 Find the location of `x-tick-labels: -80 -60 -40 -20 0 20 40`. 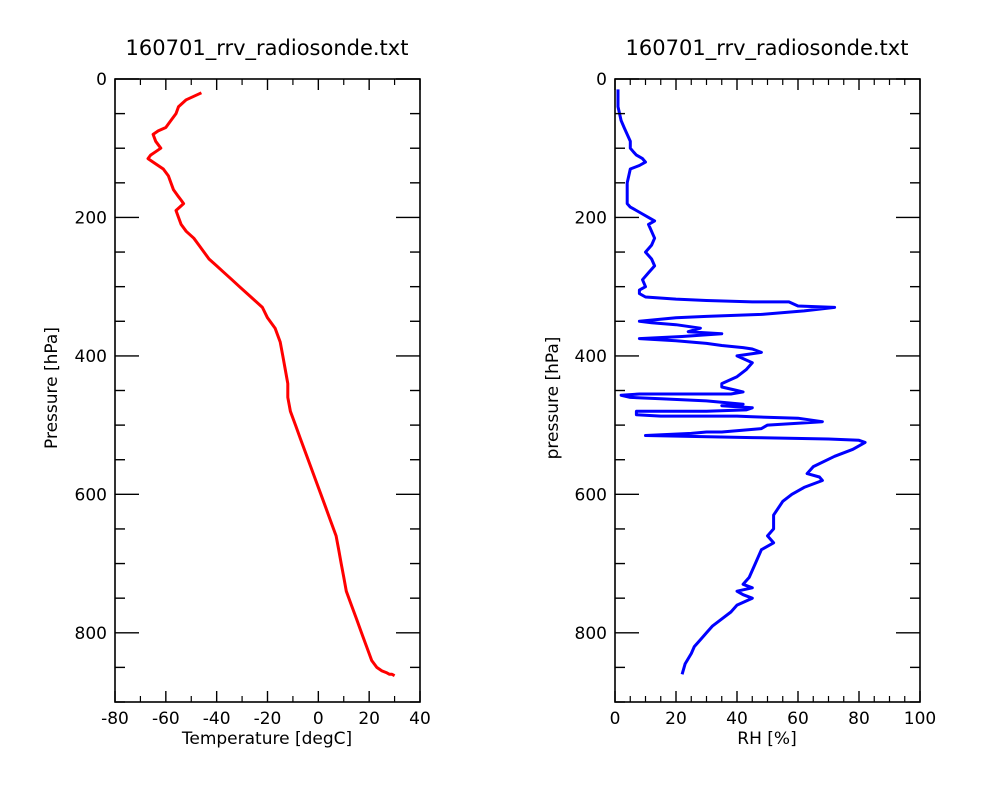

x-tick-labels: -80 -60 -40 -20 0 20 40 is located at coordinates (266, 719).